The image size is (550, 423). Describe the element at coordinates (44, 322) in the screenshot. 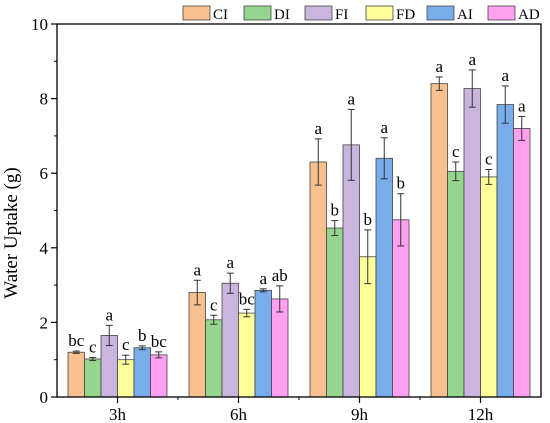

I see `y-tick-label: 2` at that location.